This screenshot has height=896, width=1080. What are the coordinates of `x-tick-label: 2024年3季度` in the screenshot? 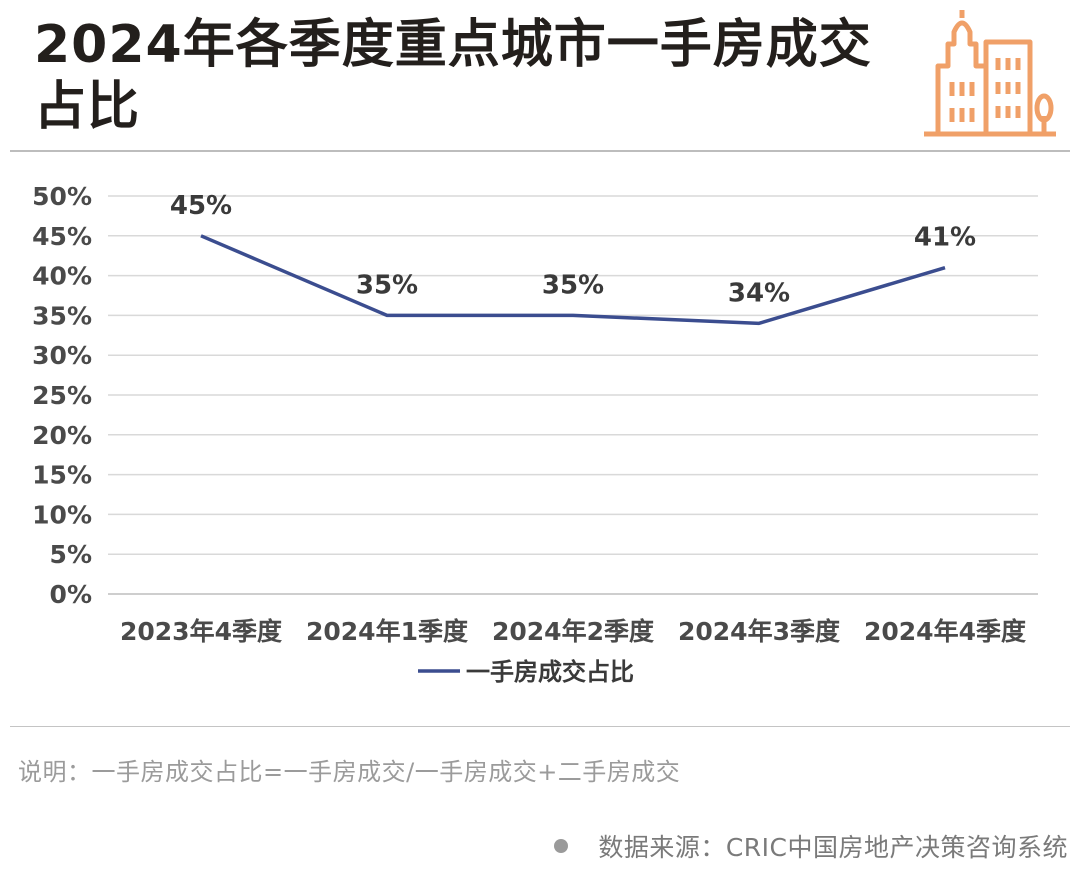 It's located at (759, 631).